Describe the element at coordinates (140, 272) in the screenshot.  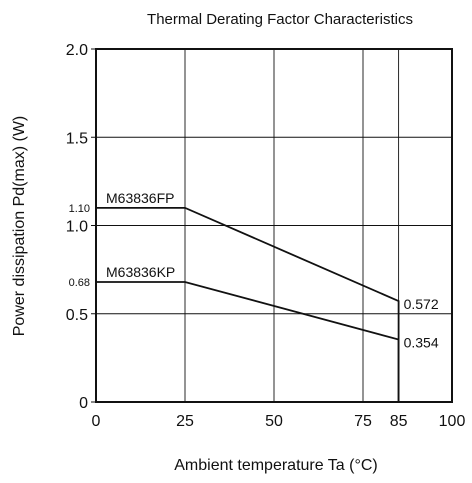
I see `series-name-label: M63836KP` at that location.